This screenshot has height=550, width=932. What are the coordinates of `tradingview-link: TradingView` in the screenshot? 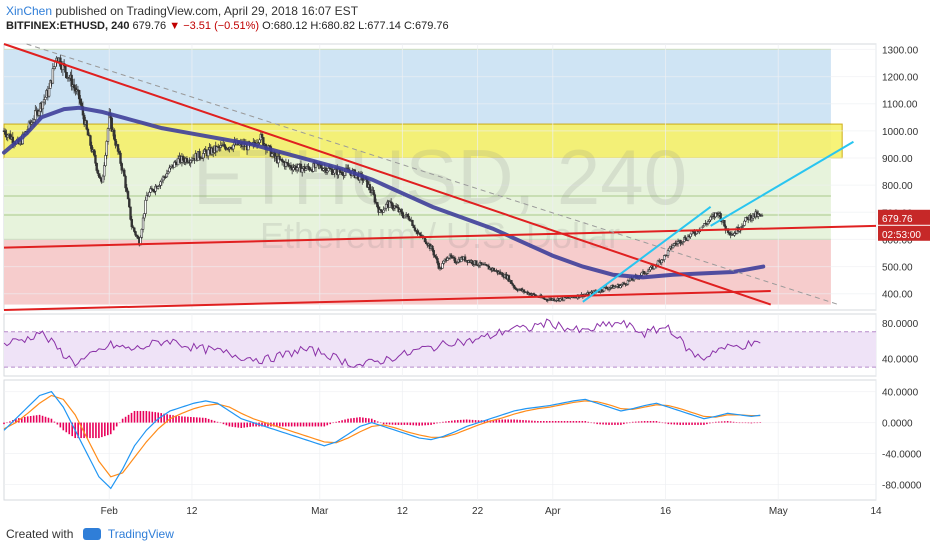 It's located at (140, 534).